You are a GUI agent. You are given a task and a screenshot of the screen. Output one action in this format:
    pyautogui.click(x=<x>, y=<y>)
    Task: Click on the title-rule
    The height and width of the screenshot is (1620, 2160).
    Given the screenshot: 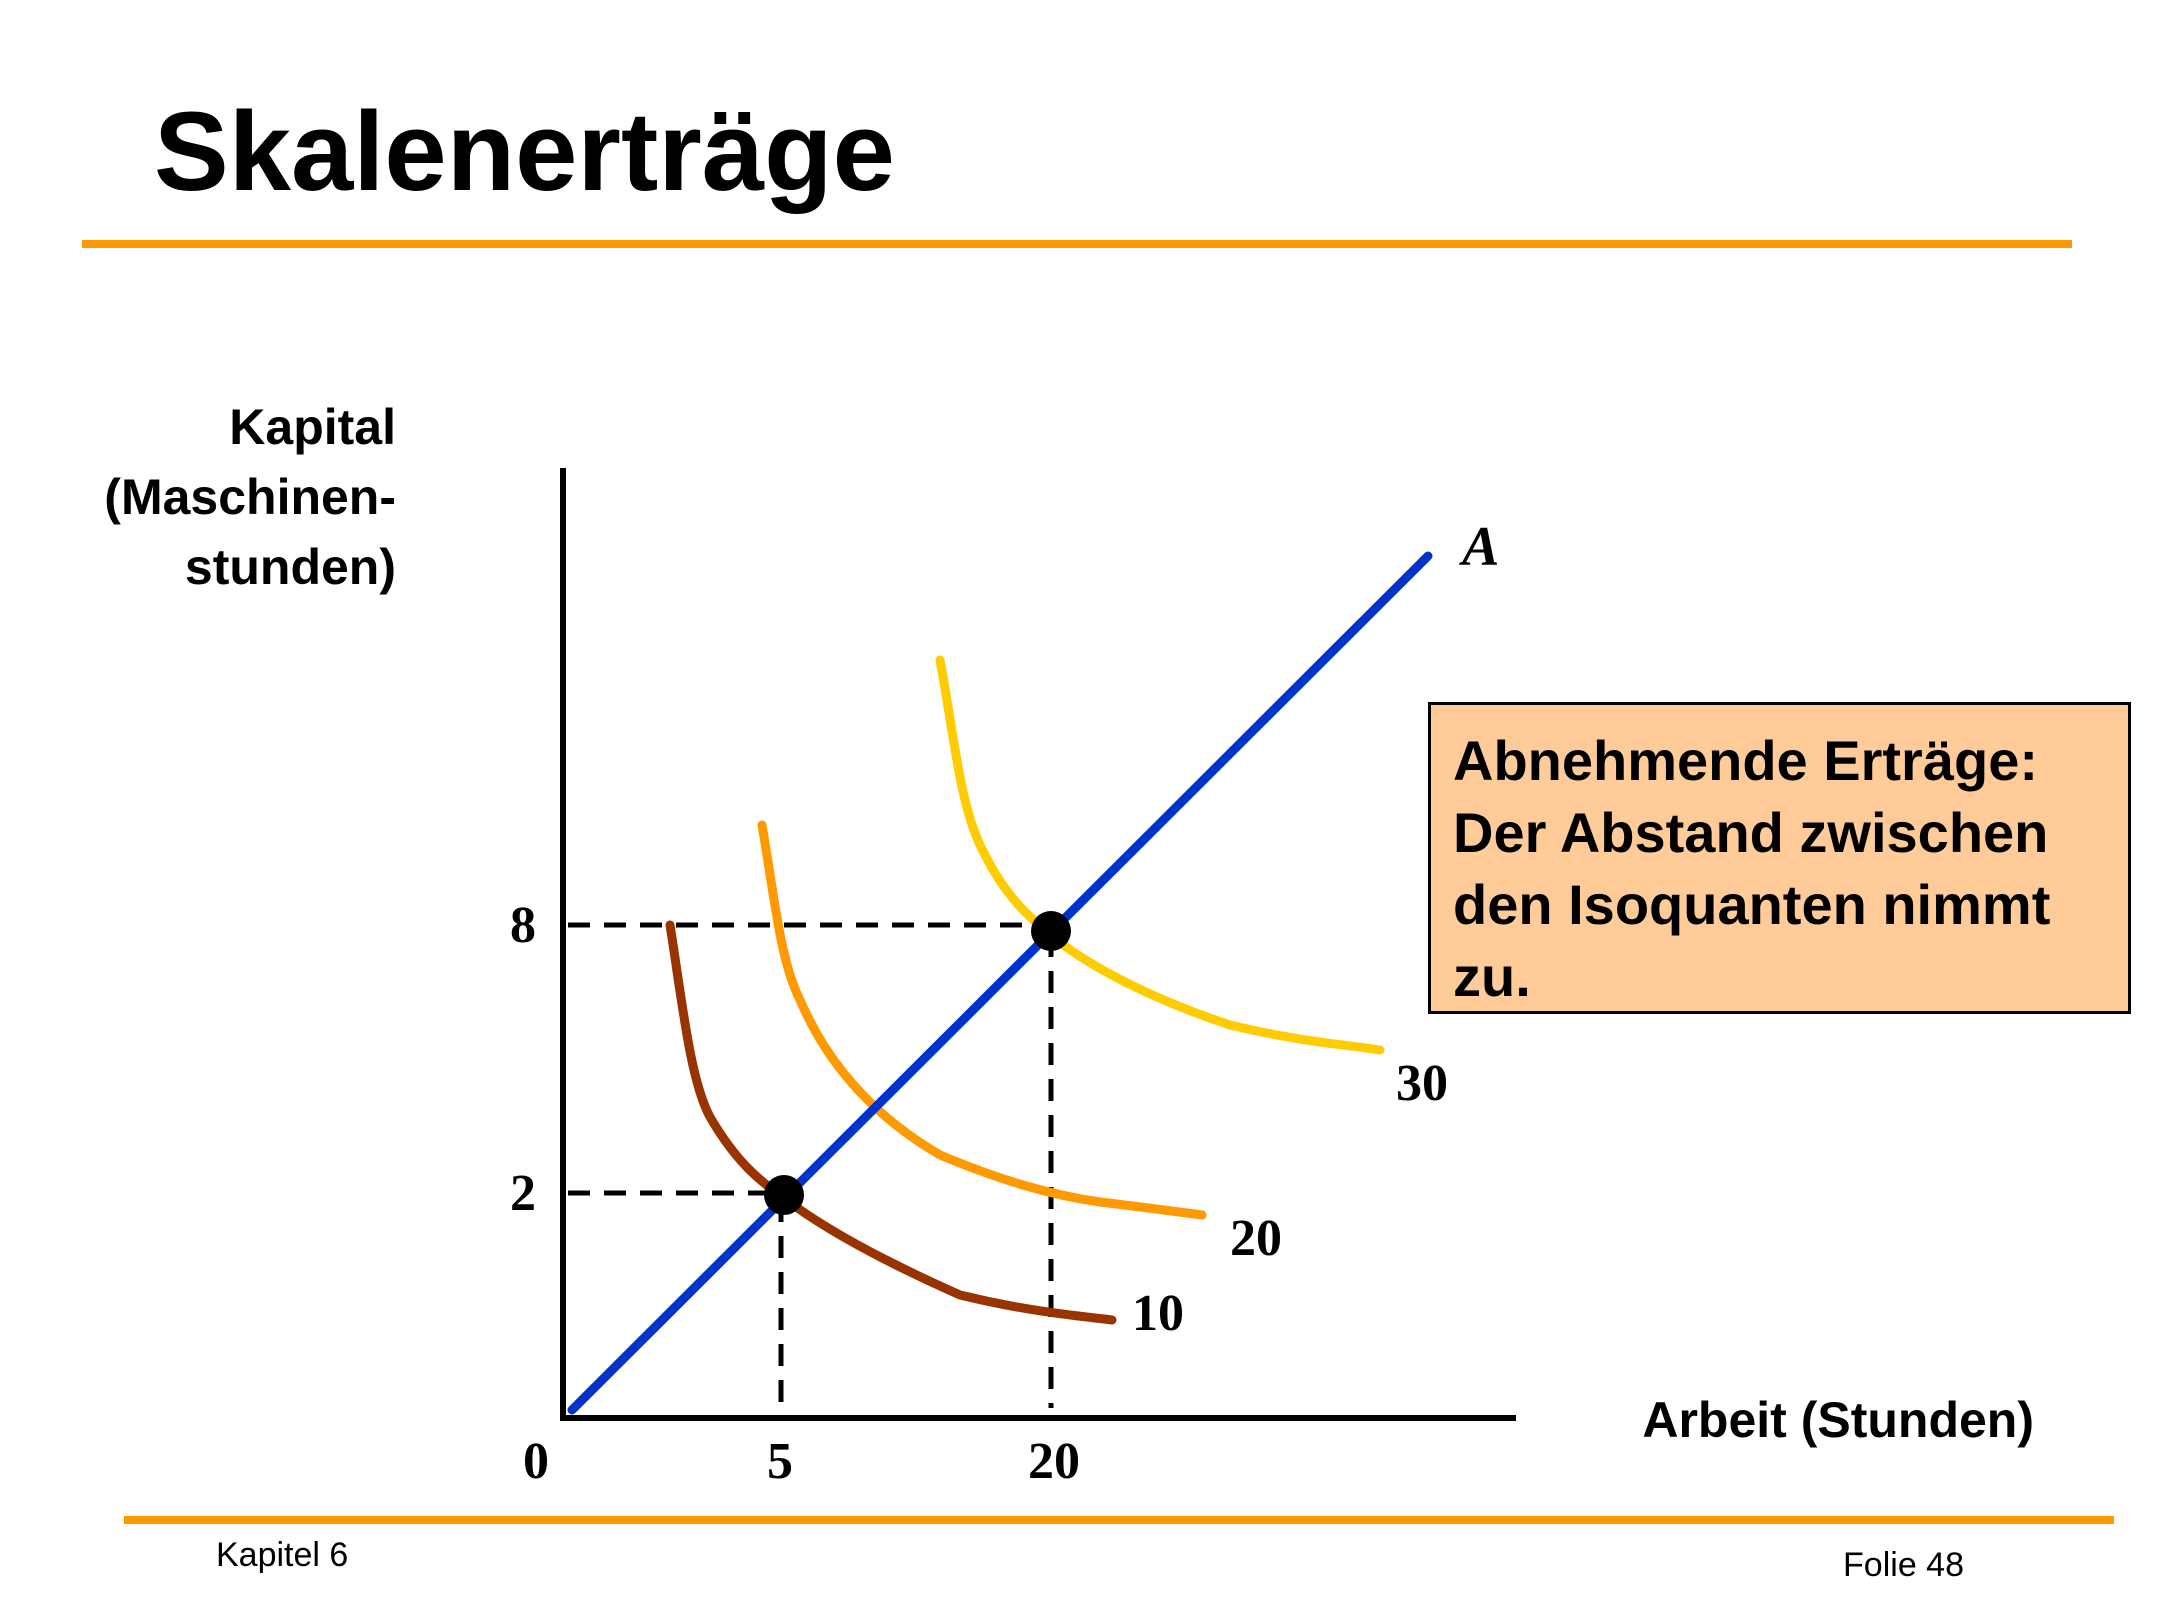 What is the action you would take?
    pyautogui.click(x=1077, y=244)
    